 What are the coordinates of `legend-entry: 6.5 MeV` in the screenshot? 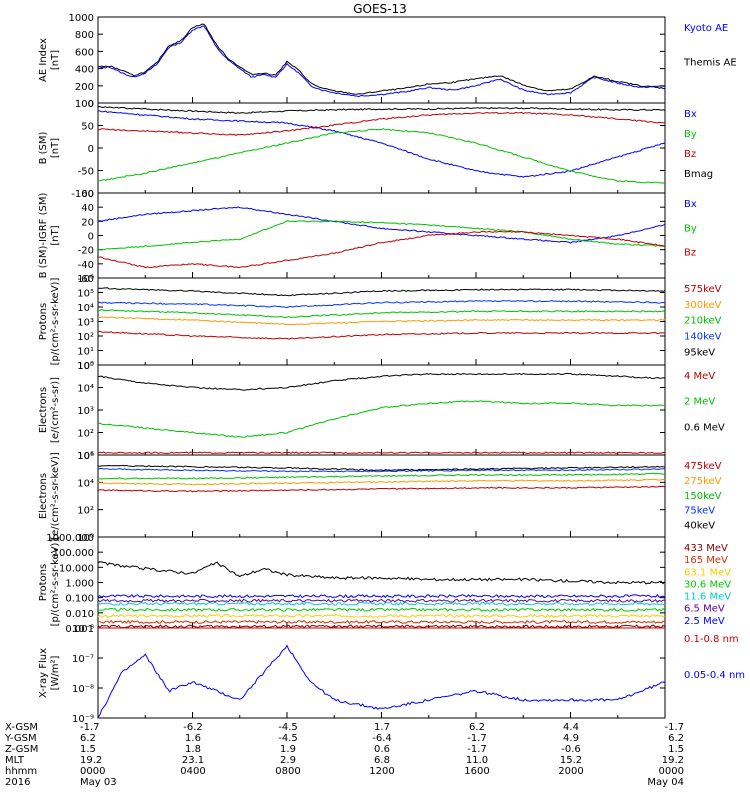 It's located at (704, 609).